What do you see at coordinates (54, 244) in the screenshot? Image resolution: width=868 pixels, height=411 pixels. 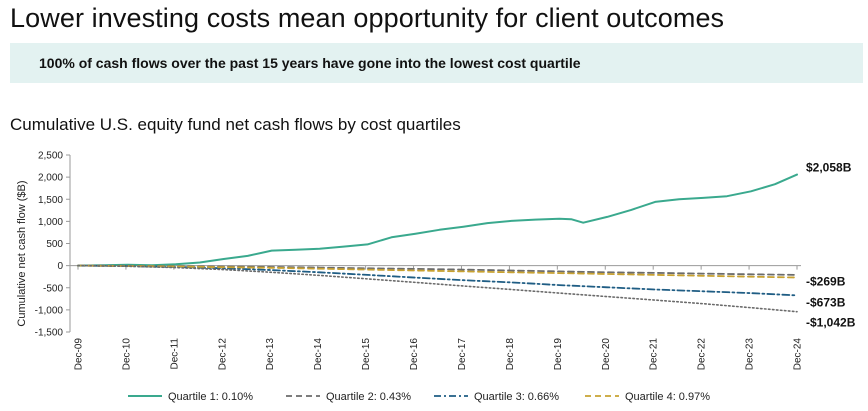 I see `y-tick-label: 500` at bounding box center [54, 244].